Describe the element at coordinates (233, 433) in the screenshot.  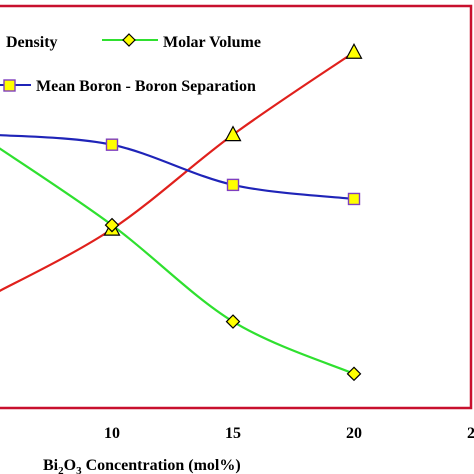
I see `x-tick-label-15: 15` at that location.